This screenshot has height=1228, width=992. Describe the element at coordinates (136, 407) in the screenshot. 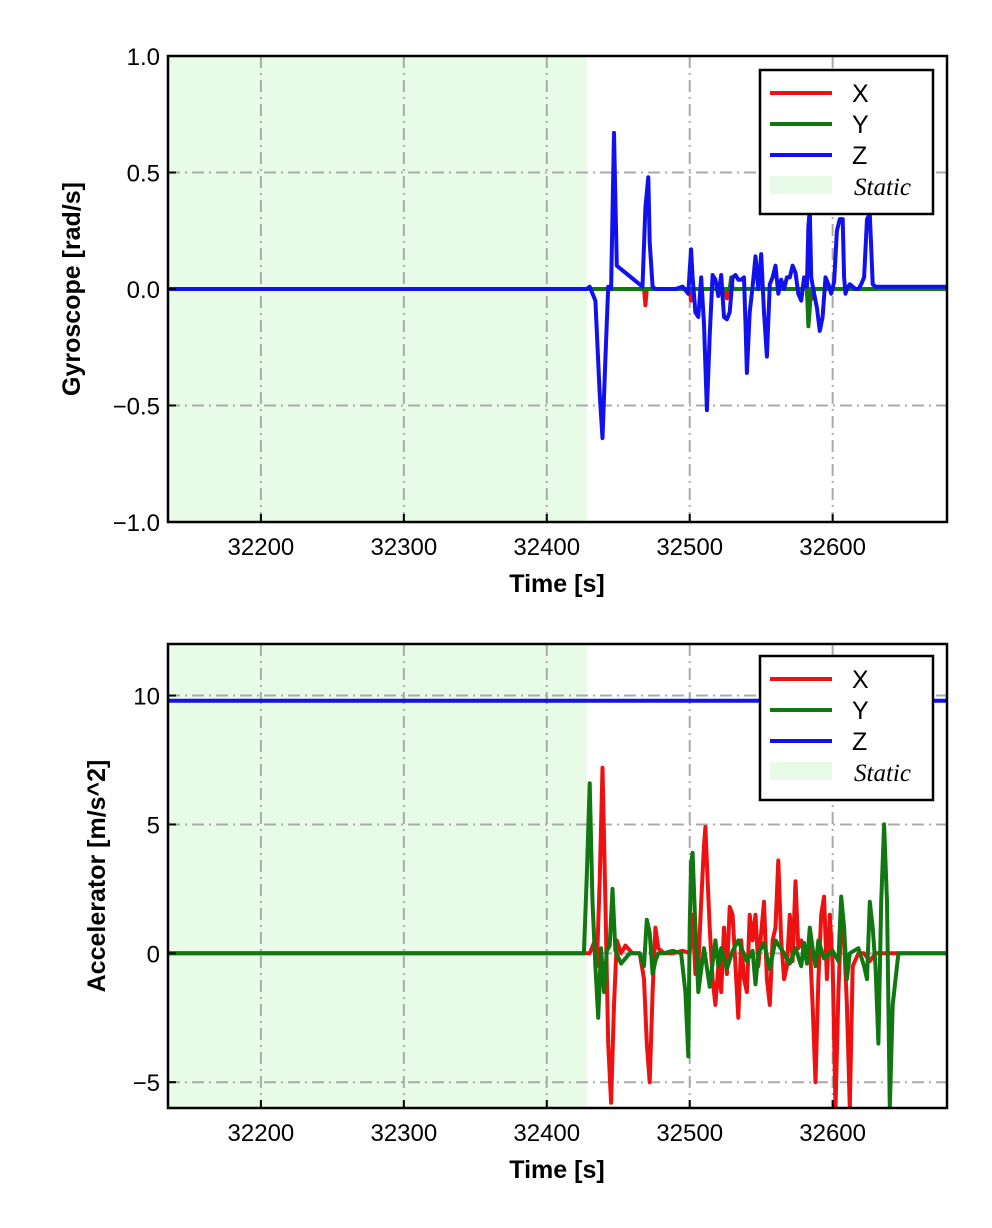

I see `gyroscope-y-tick-label: −0.5` at that location.